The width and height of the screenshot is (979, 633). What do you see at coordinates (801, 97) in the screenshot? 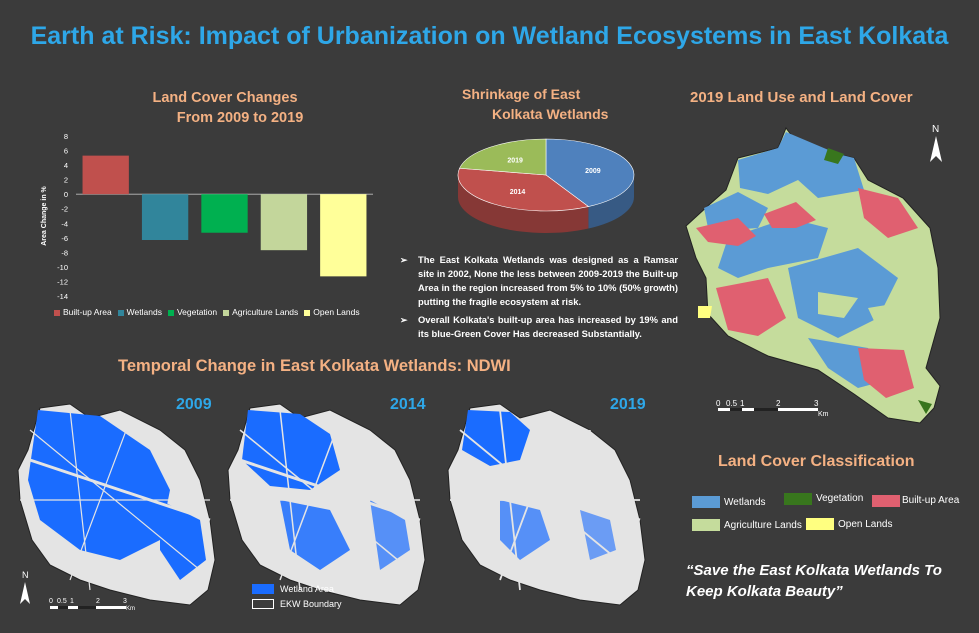
I see `land-use-title: 2019 Land Use and Land Cover` at bounding box center [801, 97].